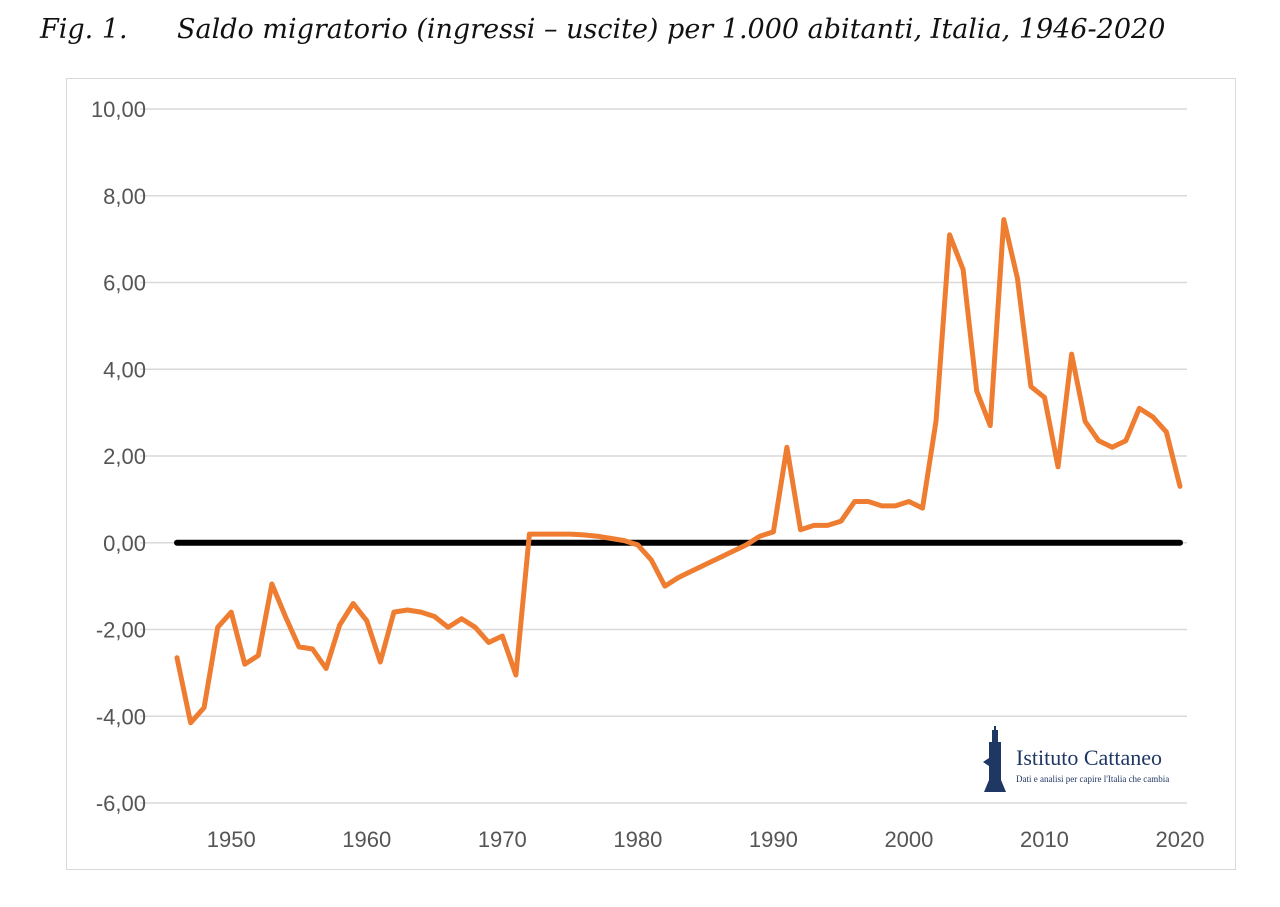 The height and width of the screenshot is (907, 1280). I want to click on y-tick-label: 0,00, so click(124, 543).